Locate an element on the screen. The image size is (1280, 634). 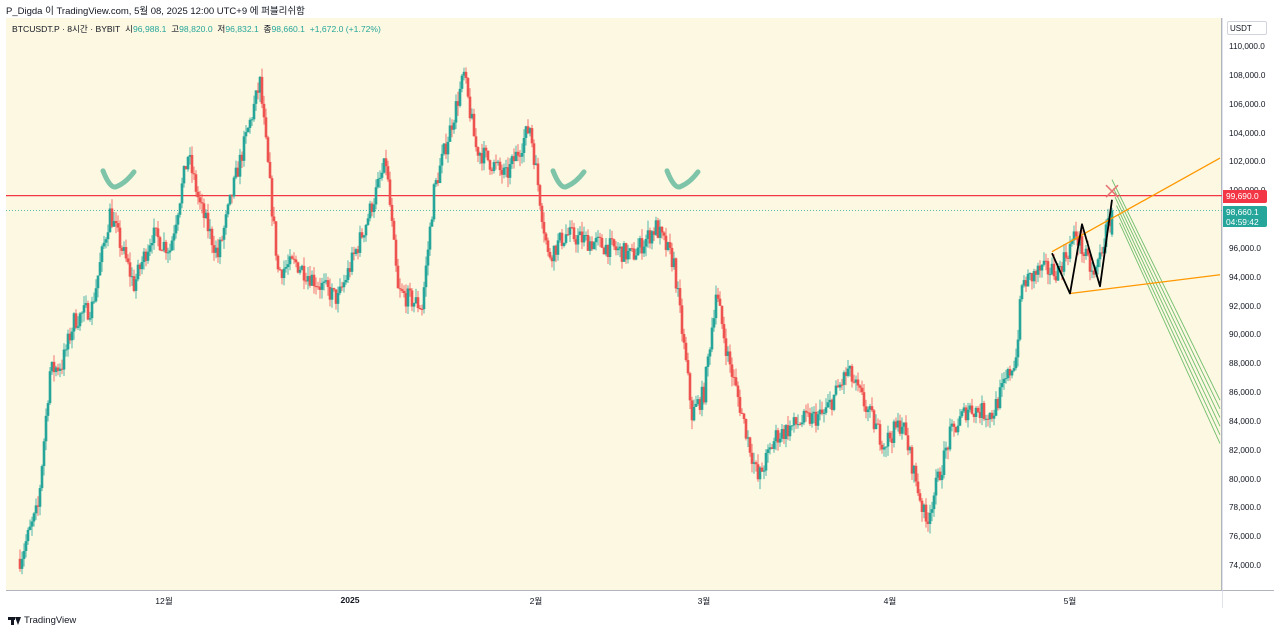
legend-symbol: BTCUSDT.P · 8시간 · BYBIT is located at coordinates (66, 29).